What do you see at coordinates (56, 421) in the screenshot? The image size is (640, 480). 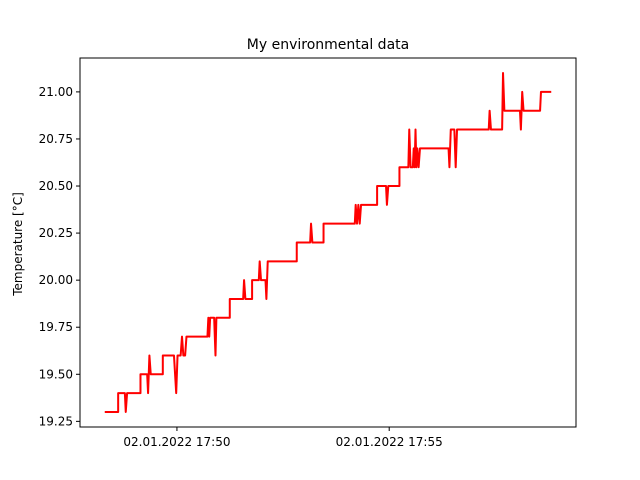 I see `y-tick-label: 19.25` at bounding box center [56, 421].